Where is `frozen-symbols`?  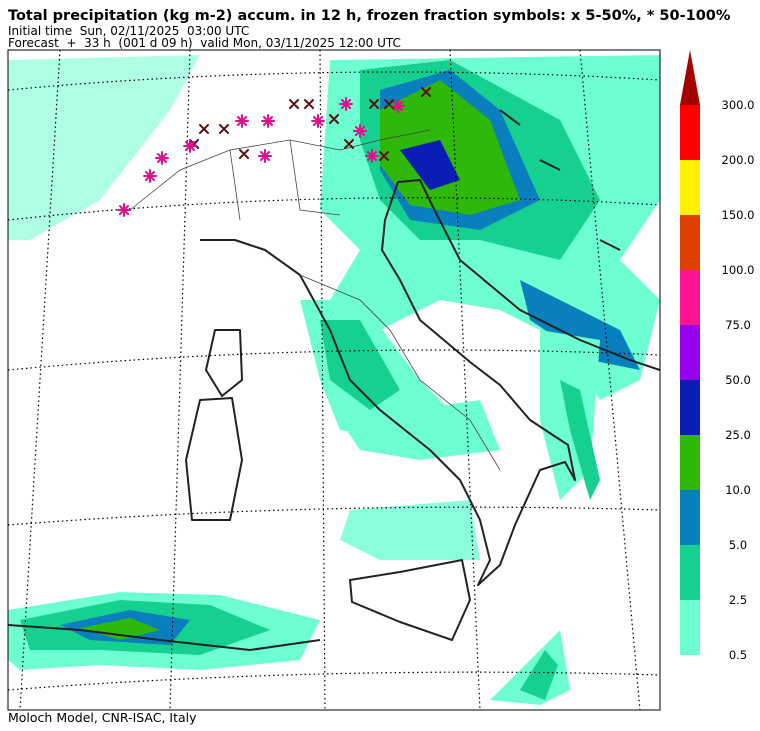
frozen-symbols is located at coordinates (274, 152).